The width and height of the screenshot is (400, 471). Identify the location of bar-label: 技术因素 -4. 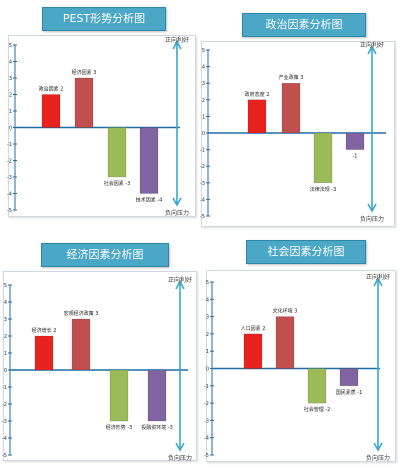
(149, 200).